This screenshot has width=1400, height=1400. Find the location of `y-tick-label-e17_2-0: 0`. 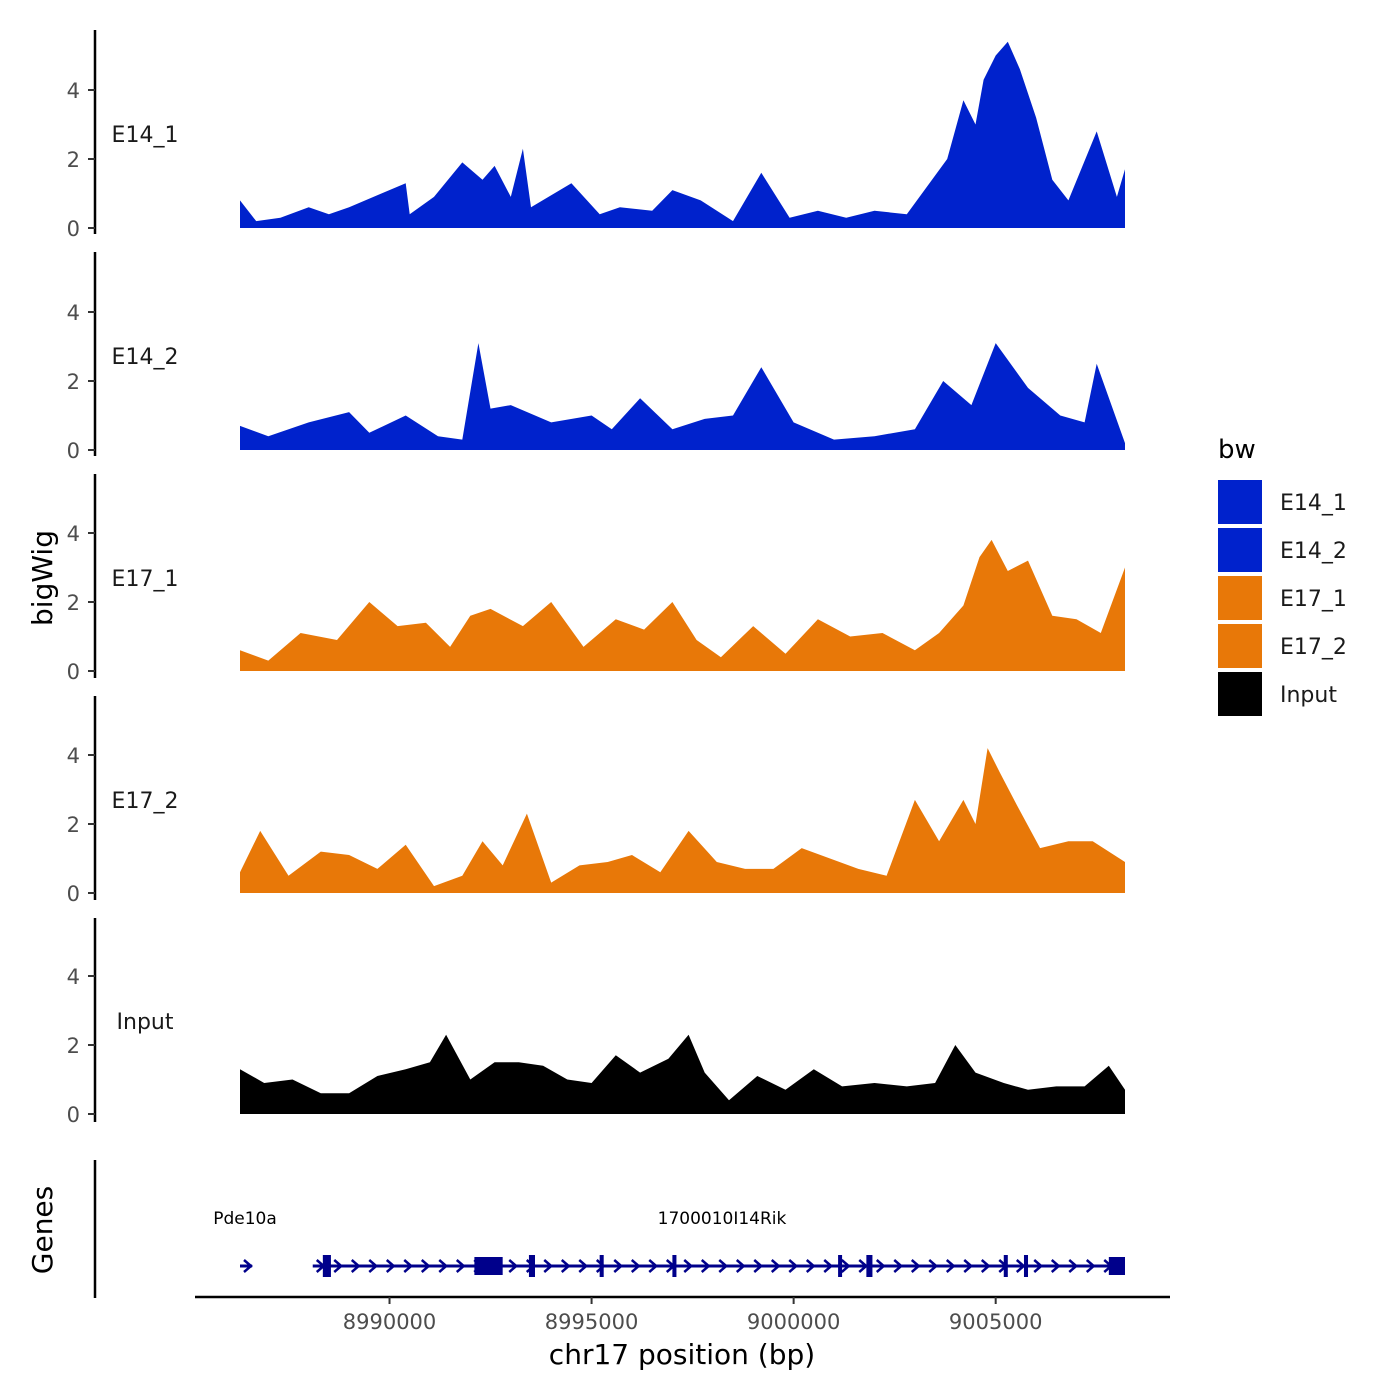

y-tick-label-e17_2-0: 0 is located at coordinates (73, 894).